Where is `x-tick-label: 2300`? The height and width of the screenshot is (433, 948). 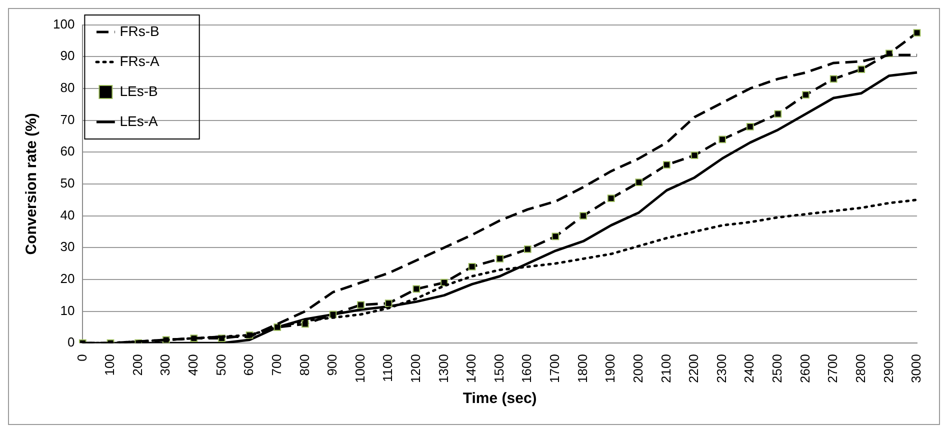 x-tick-label: 2300 is located at coordinates (721, 368).